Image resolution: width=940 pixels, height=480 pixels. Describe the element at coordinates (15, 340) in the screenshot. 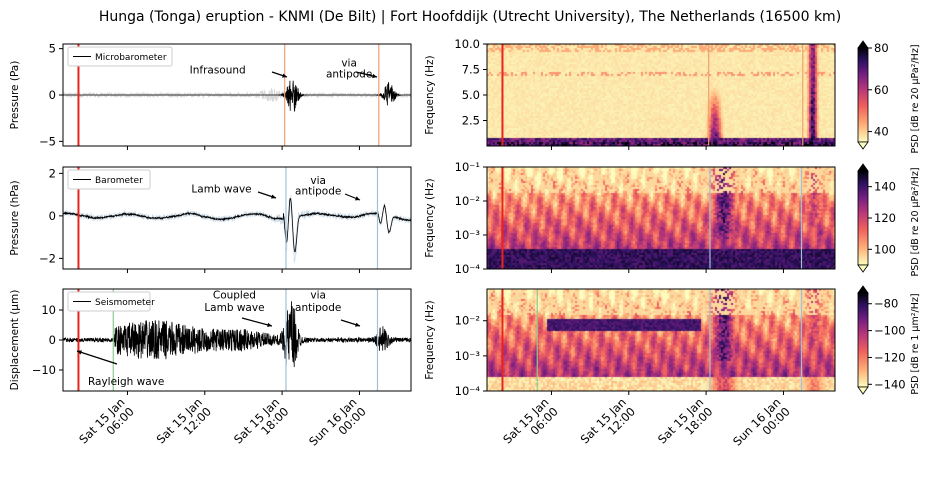

I see `y-axis-label: Displacement (μm)` at that location.